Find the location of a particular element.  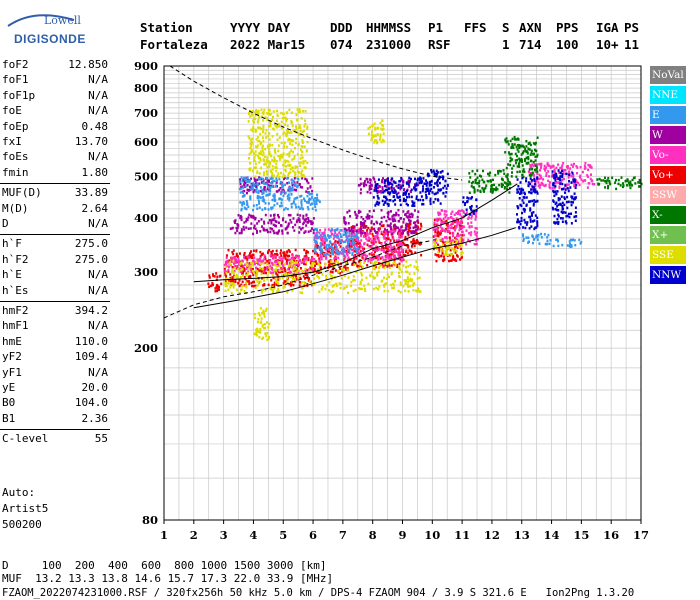

header-value: 2022 Mar15 is located at coordinates (268, 44).